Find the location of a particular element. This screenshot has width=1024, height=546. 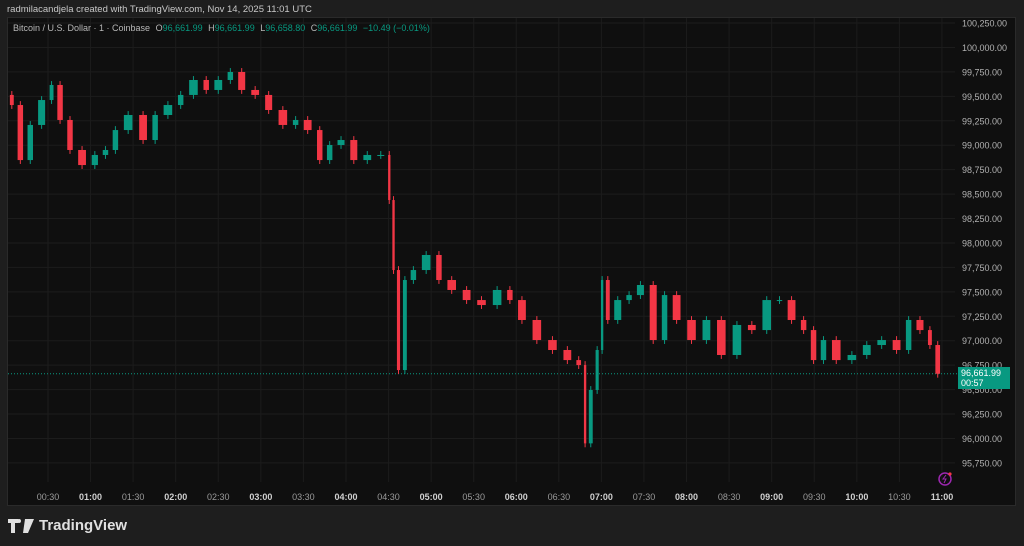

price-tick-label: 99,250.00 is located at coordinates (982, 121).